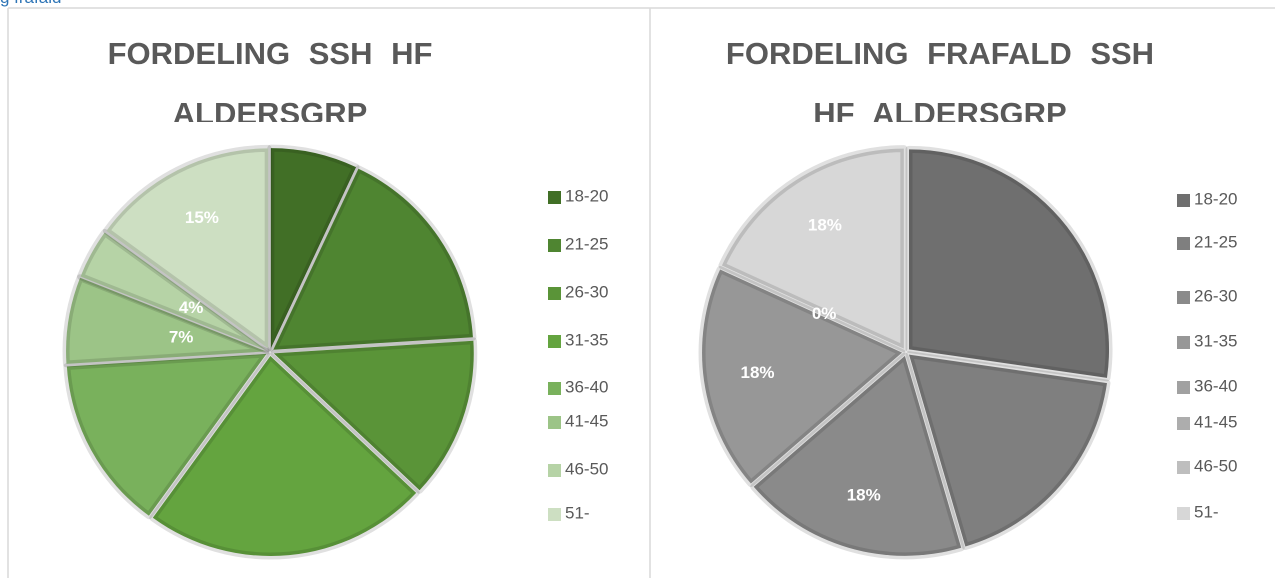 Image resolution: width=1275 pixels, height=578 pixels. What do you see at coordinates (270, 79) in the screenshot?
I see `chart-title: FORDELING SSH HF ALDERSGRP` at bounding box center [270, 79].